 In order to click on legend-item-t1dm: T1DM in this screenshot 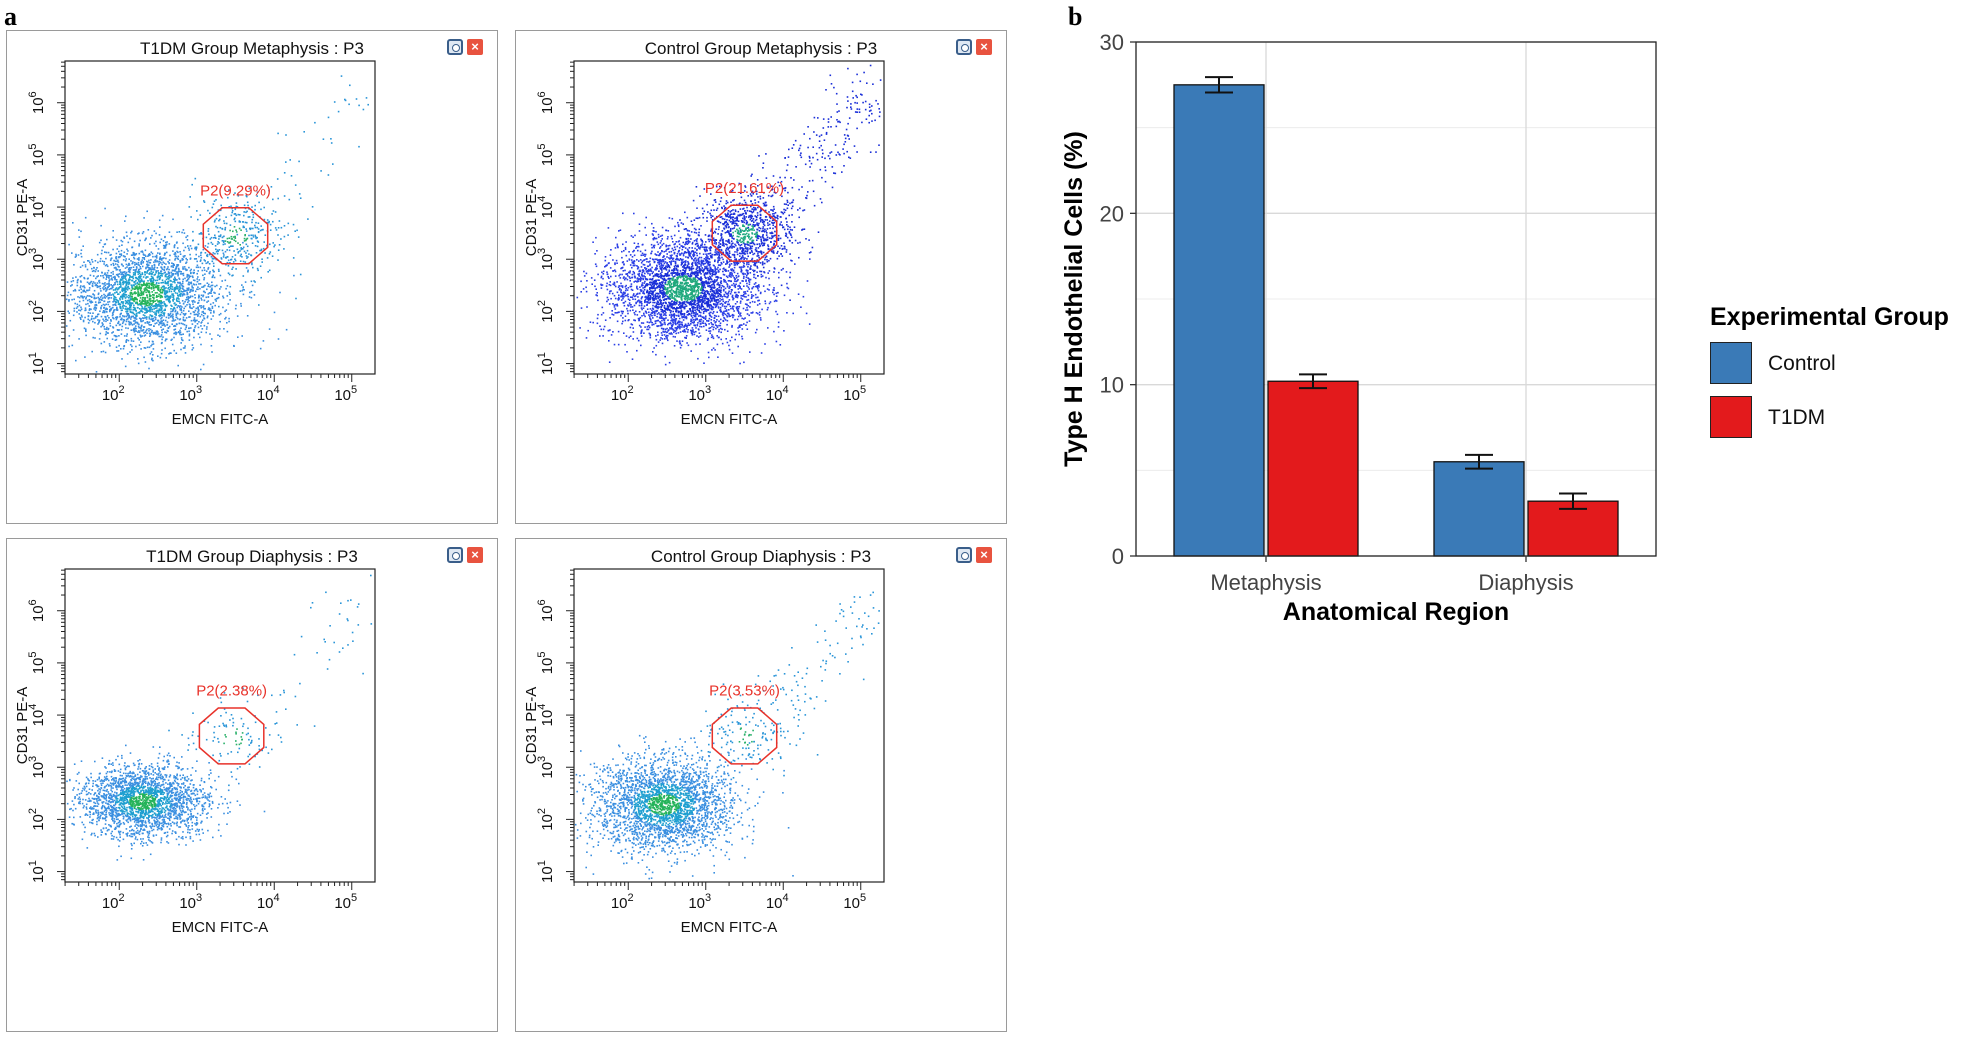, I will do `click(1829, 418)`.